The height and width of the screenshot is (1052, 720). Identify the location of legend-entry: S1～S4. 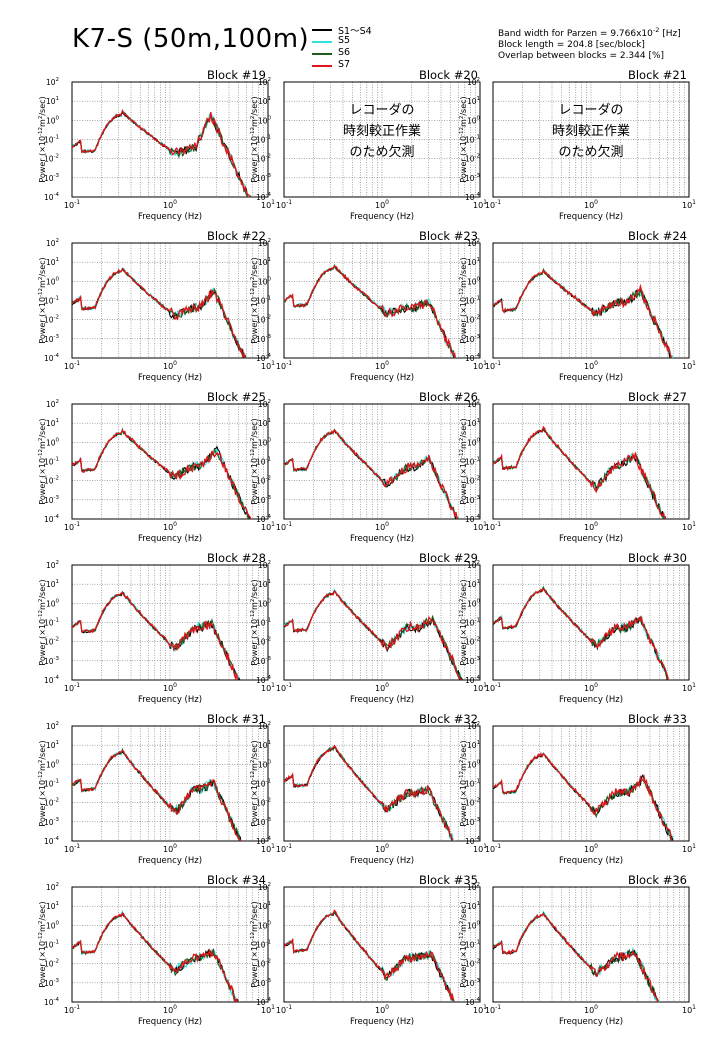
(367, 30).